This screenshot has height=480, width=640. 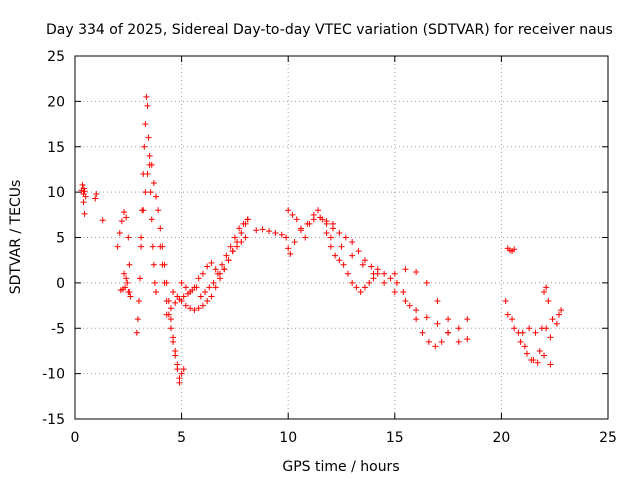 What do you see at coordinates (501, 438) in the screenshot?
I see `x-tick-label: 20` at bounding box center [501, 438].